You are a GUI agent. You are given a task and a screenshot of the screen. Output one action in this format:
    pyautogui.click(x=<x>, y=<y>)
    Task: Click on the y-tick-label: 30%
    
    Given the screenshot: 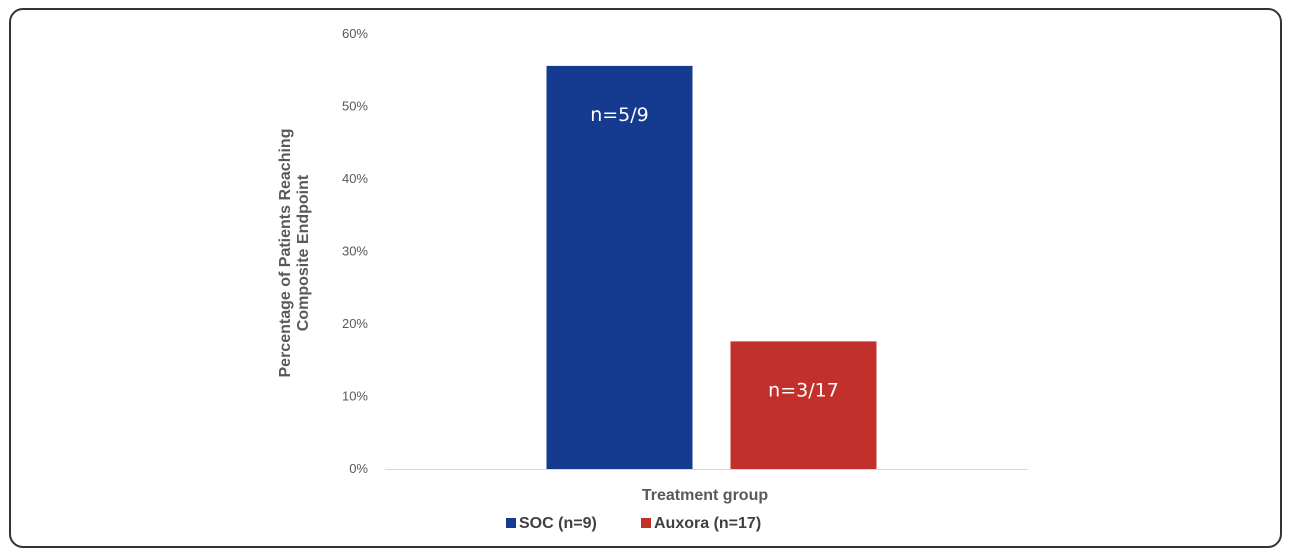 What is the action you would take?
    pyautogui.click(x=355, y=251)
    